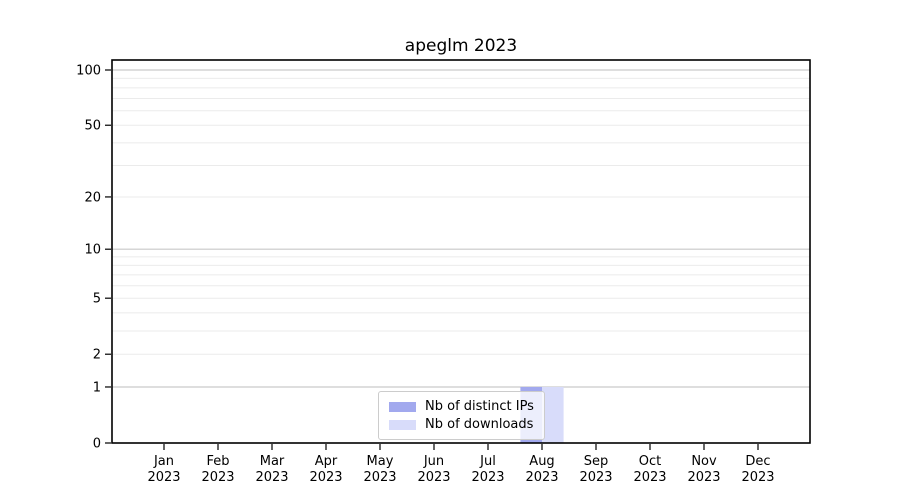  What do you see at coordinates (757, 469) in the screenshot?
I see `x-tick-label: Dec 2023` at bounding box center [757, 469].